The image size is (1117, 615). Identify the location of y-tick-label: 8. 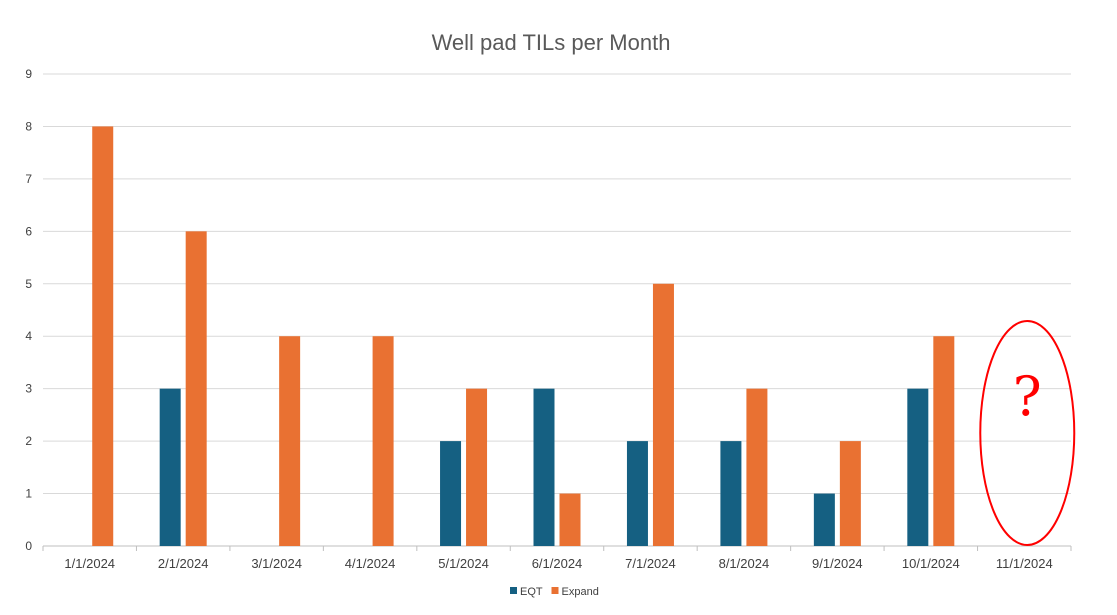
(28, 126).